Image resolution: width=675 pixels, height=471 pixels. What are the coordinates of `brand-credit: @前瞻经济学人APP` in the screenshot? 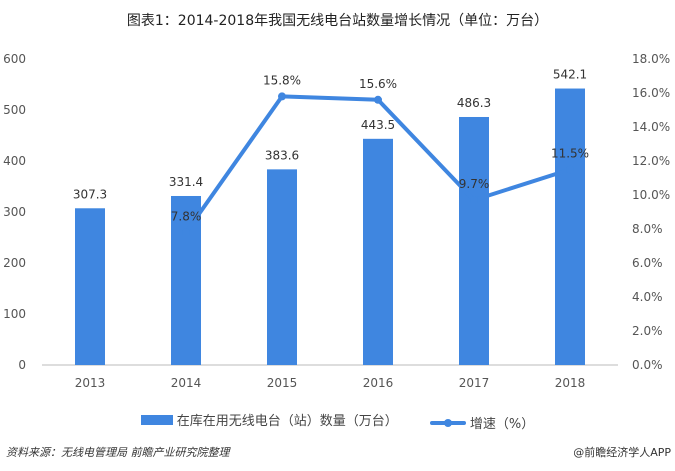 It's located at (622, 452).